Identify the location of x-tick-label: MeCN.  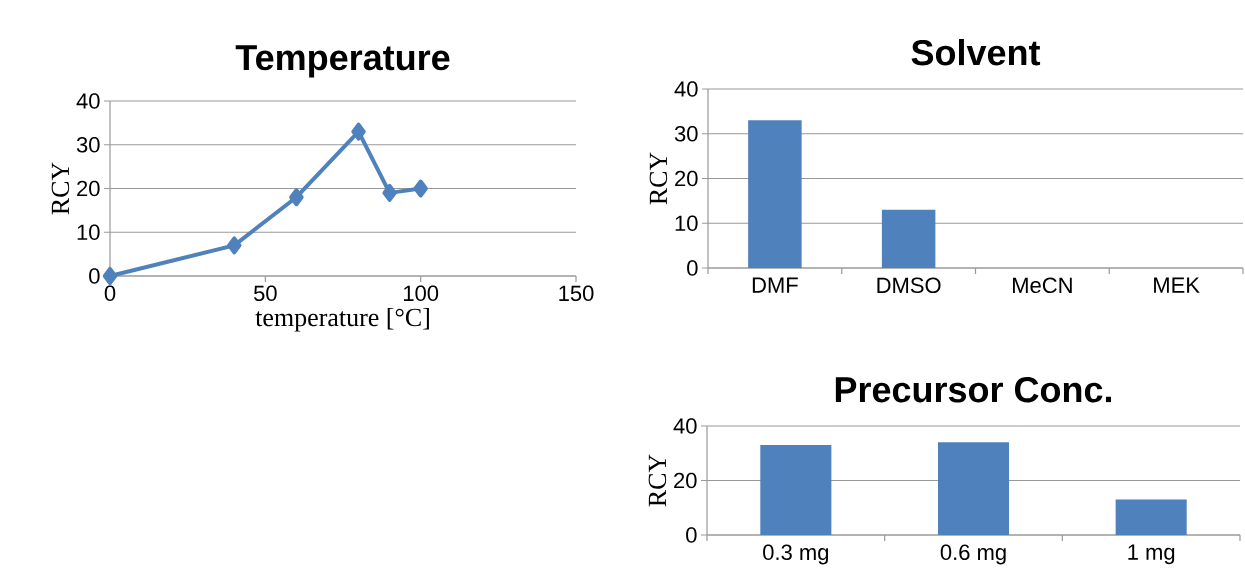
(1042, 285).